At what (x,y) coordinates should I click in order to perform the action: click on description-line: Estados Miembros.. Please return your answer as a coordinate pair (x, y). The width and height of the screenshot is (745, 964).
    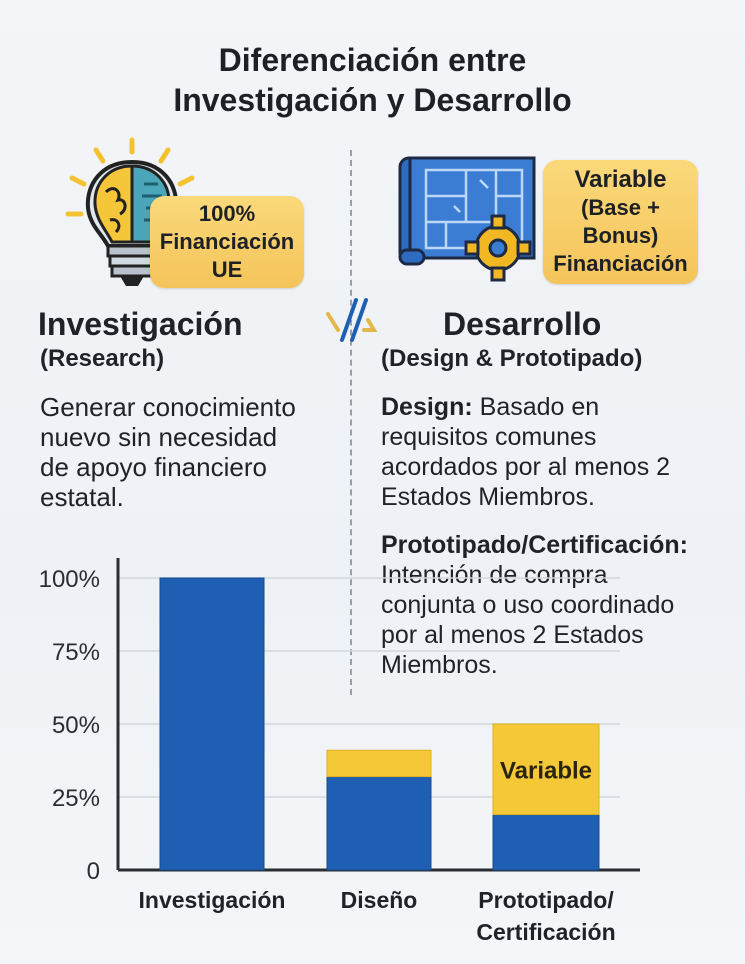
    Looking at the image, I should click on (488, 497).